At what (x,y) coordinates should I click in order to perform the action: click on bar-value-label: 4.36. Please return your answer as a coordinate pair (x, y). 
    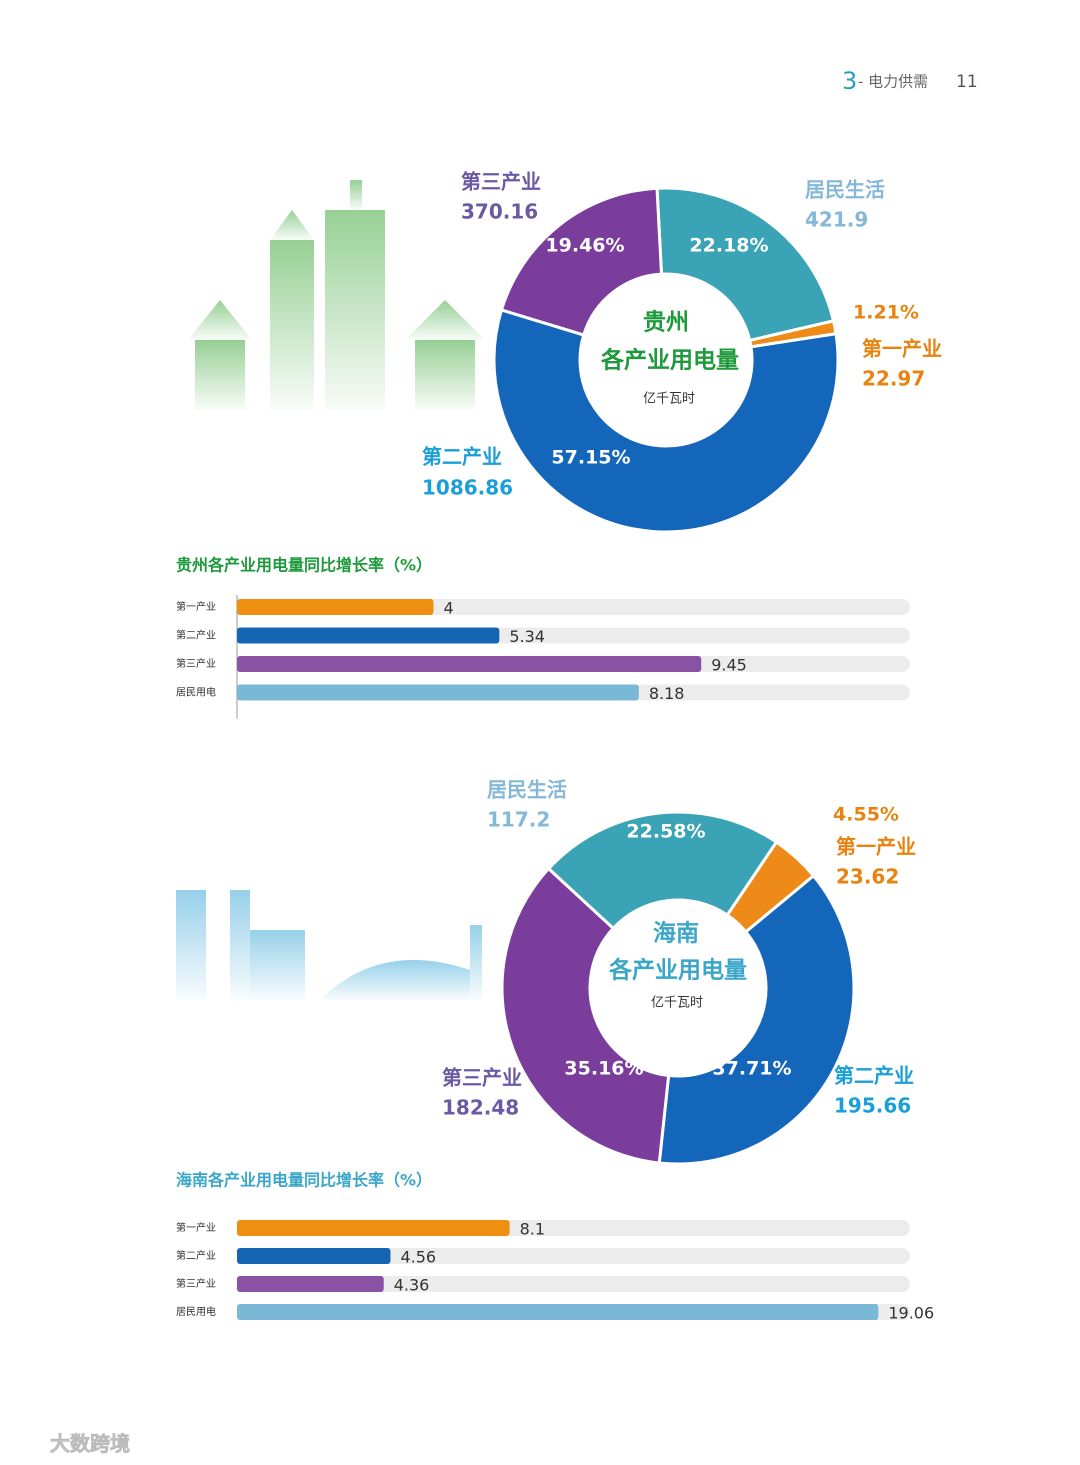
    Looking at the image, I should click on (412, 1285).